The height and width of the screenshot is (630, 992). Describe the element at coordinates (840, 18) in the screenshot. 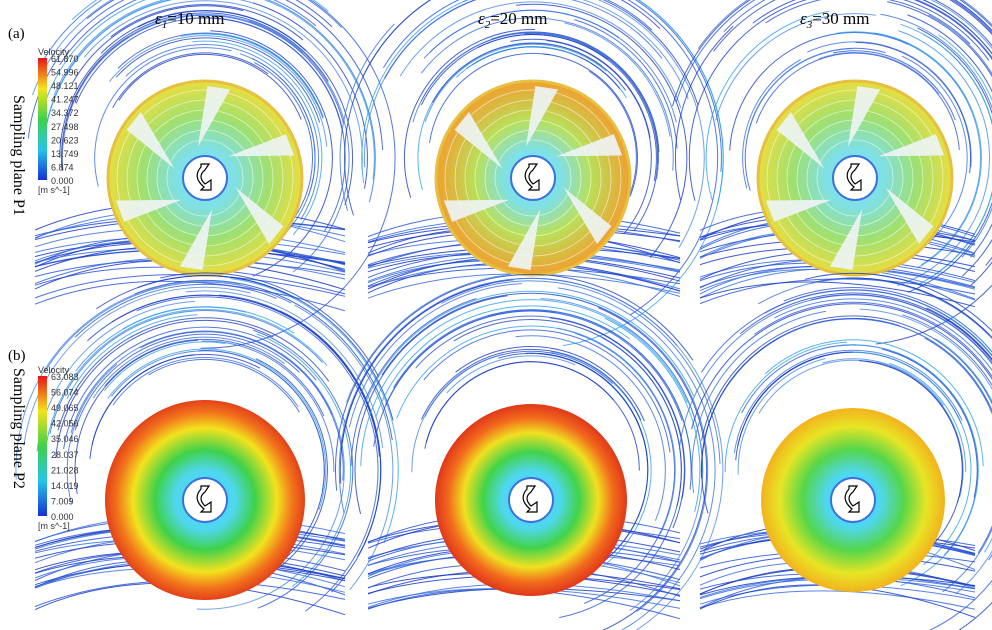

I see `heading-text: =30 mm` at that location.